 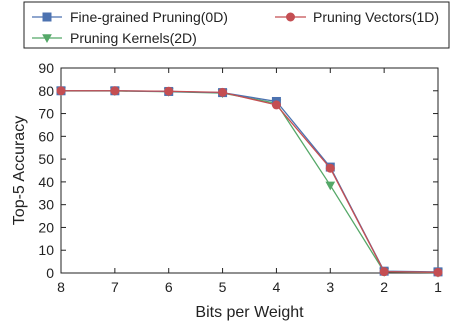 I want to click on x-axis-title: Bits per Weight, so click(x=249, y=312).